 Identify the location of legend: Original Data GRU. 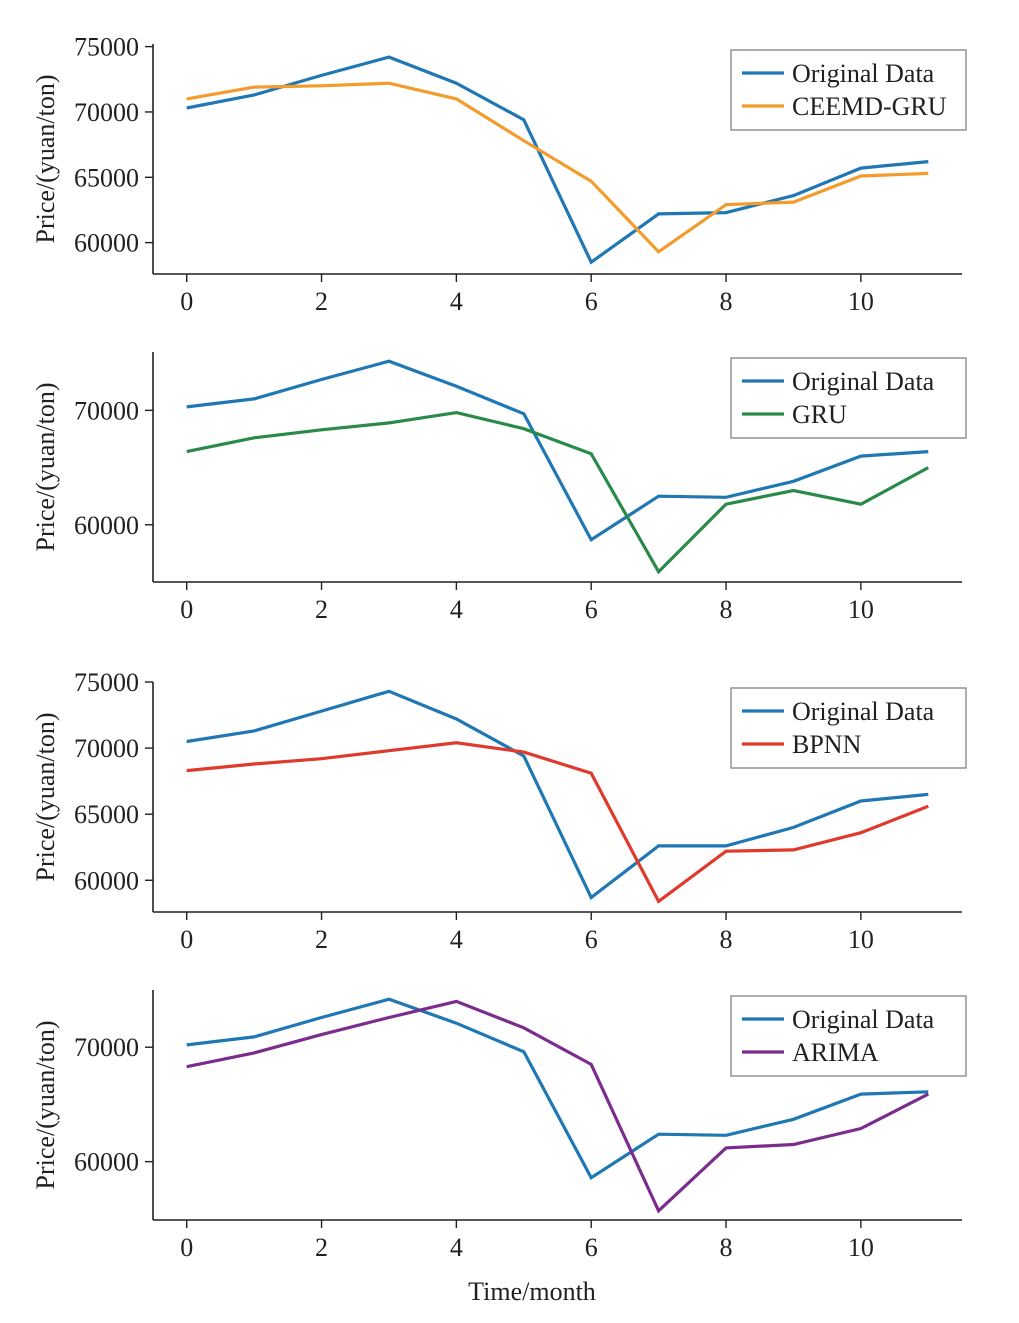
(848, 398).